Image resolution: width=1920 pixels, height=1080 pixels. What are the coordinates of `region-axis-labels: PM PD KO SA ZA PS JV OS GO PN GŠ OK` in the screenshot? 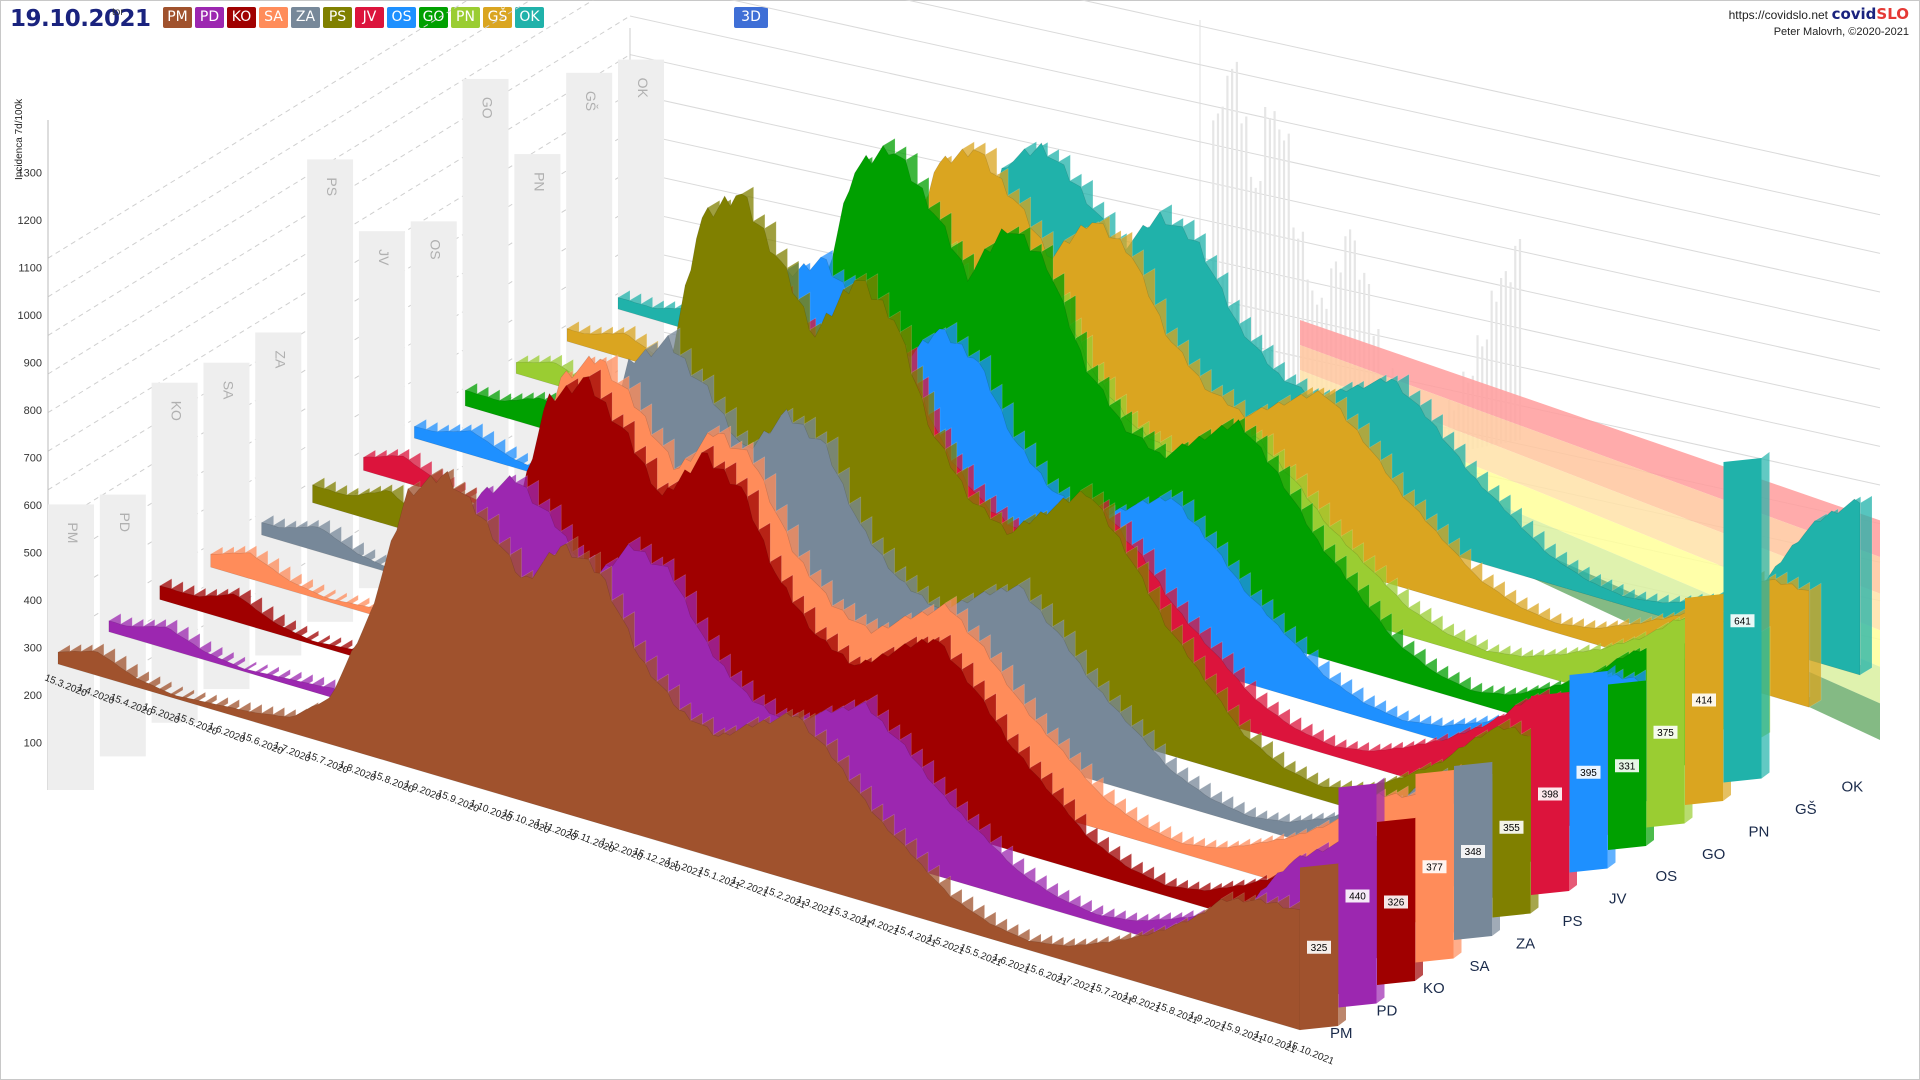 It's located at (1596, 910).